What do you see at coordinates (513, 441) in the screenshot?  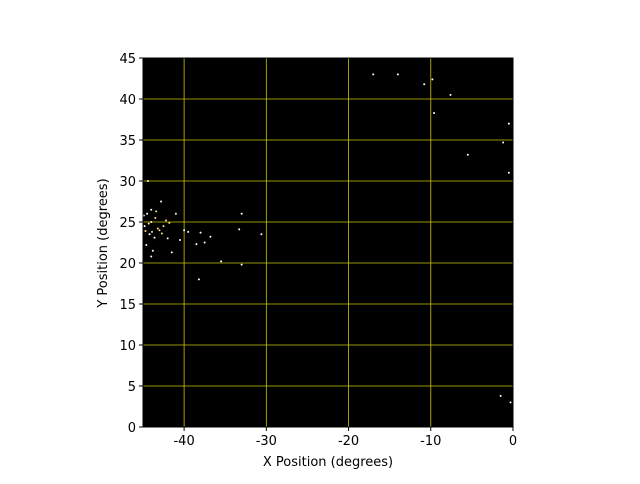 I see `x-tick-label: 0` at bounding box center [513, 441].